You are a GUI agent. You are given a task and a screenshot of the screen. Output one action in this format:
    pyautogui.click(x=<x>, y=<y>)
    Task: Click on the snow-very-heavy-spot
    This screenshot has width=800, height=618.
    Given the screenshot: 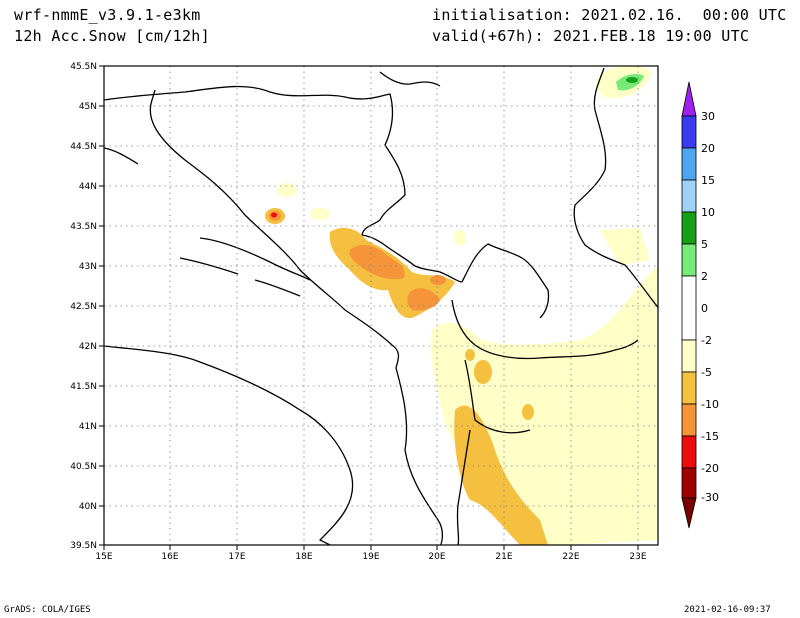 What is the action you would take?
    pyautogui.click(x=274, y=215)
    